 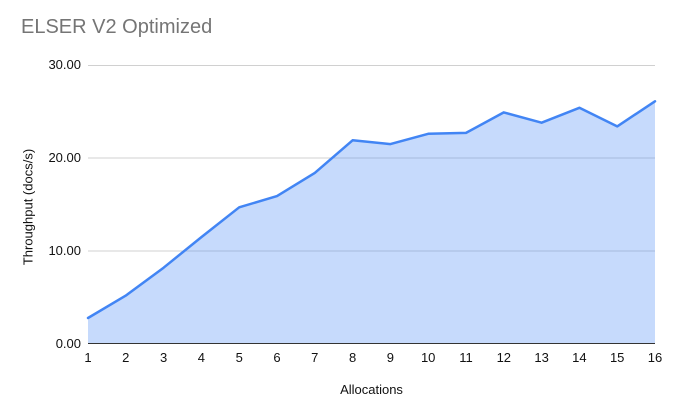 I want to click on x-tick-label: 12, so click(x=504, y=357).